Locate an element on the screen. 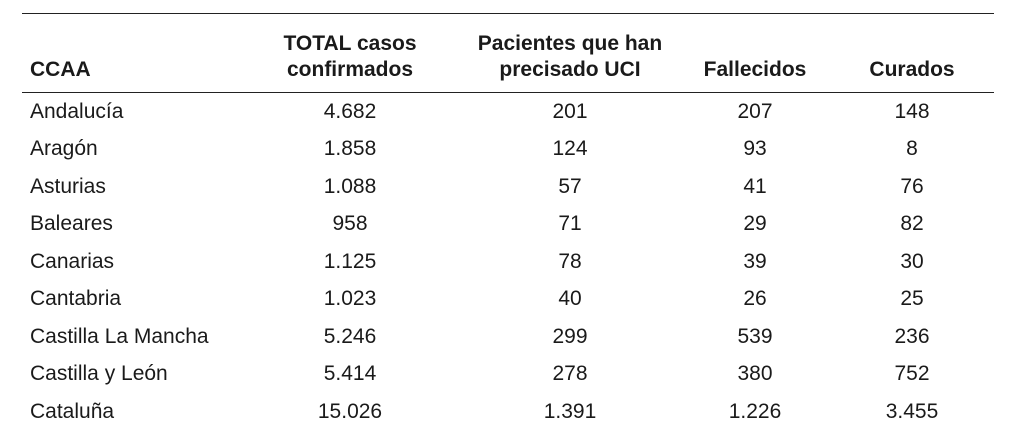 Image resolution: width=1018 pixels, height=431 pixels. table-row: Castilla y León 5.414 278 380 752 is located at coordinates (508, 375).